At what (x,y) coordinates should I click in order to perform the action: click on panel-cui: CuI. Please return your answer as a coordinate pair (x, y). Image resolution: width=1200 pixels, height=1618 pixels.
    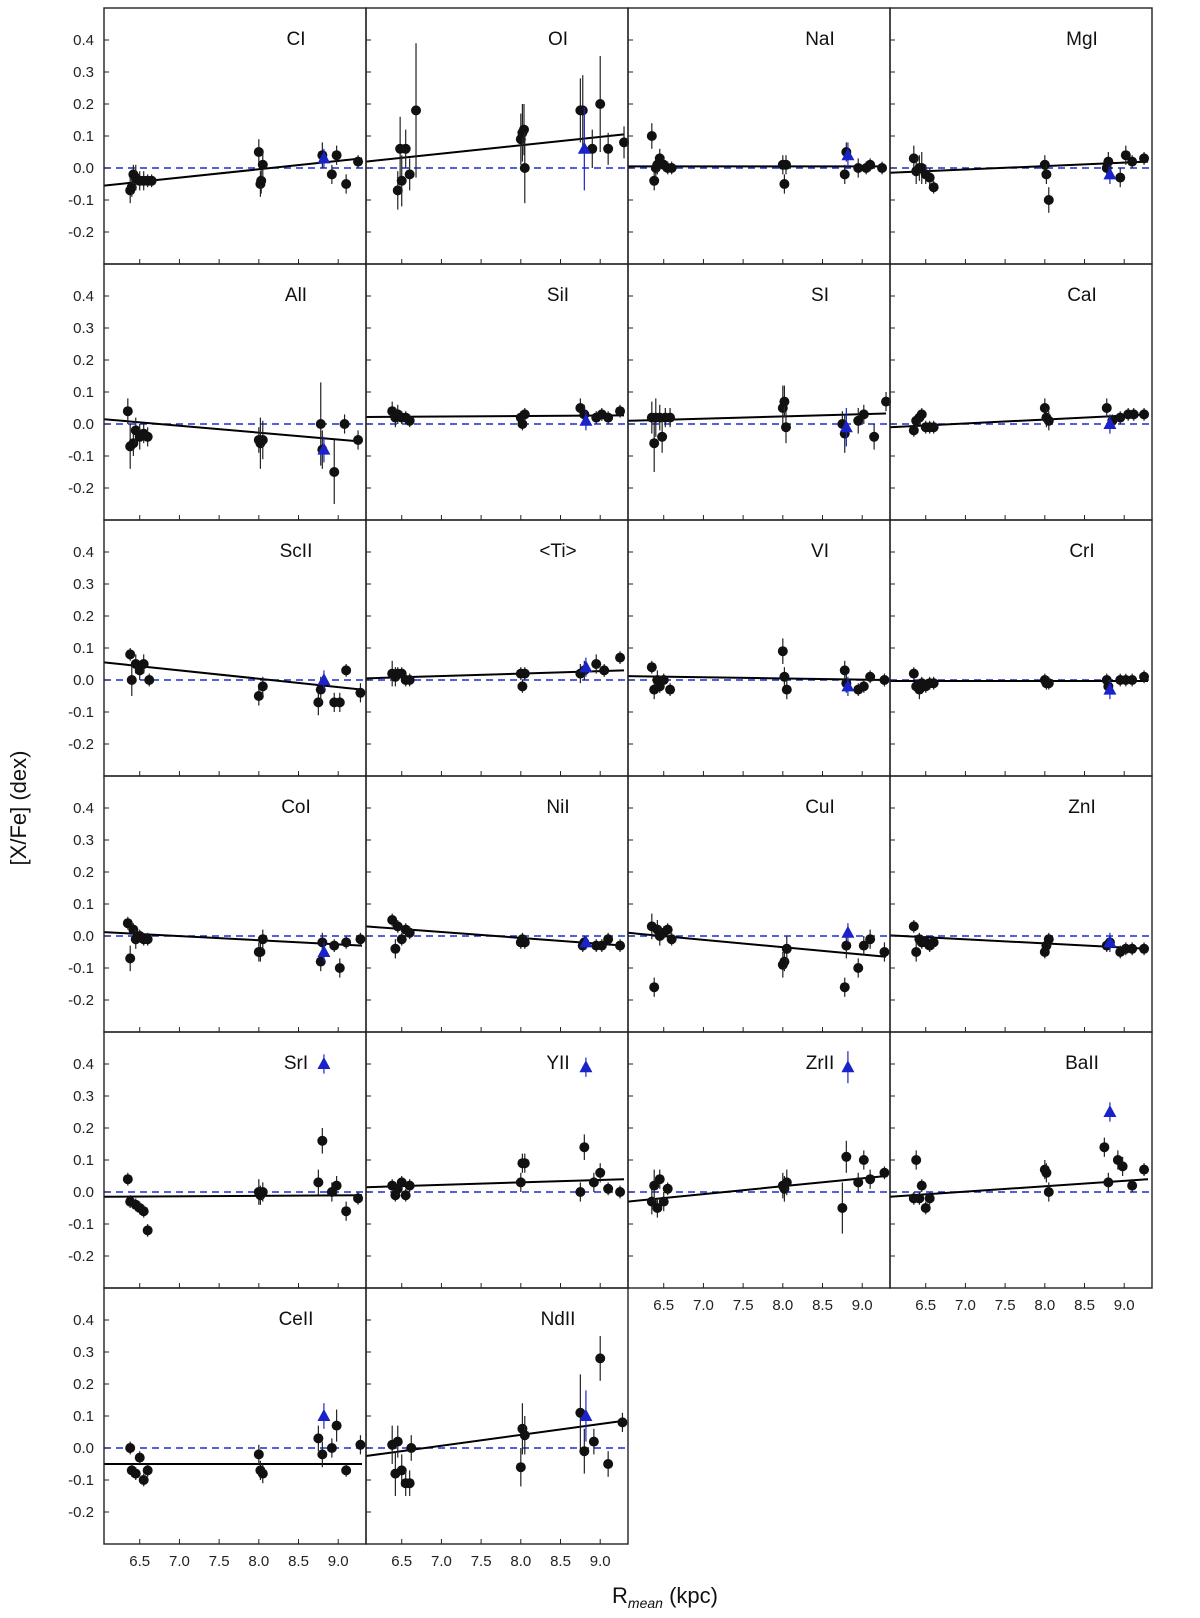
    Looking at the image, I should click on (759, 904).